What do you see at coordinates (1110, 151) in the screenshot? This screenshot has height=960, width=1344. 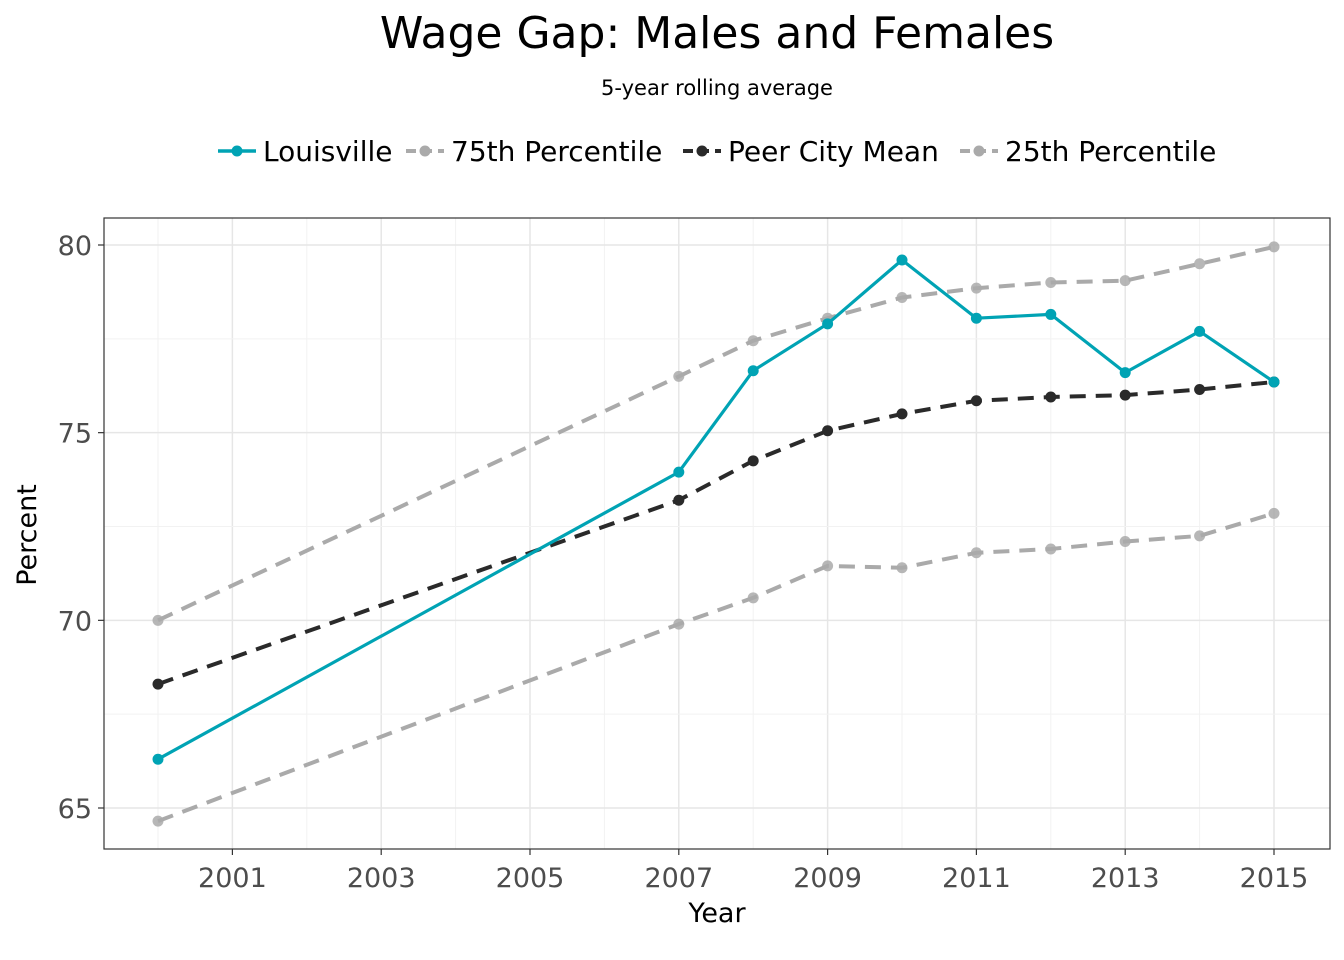 I see `legend-label: 25th Percentile` at bounding box center [1110, 151].